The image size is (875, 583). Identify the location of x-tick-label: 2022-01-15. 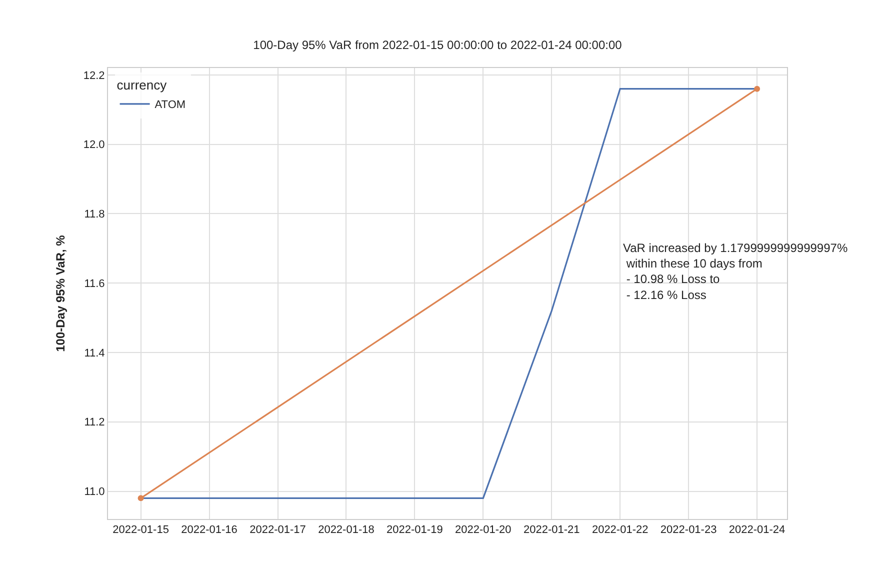
(140, 530).